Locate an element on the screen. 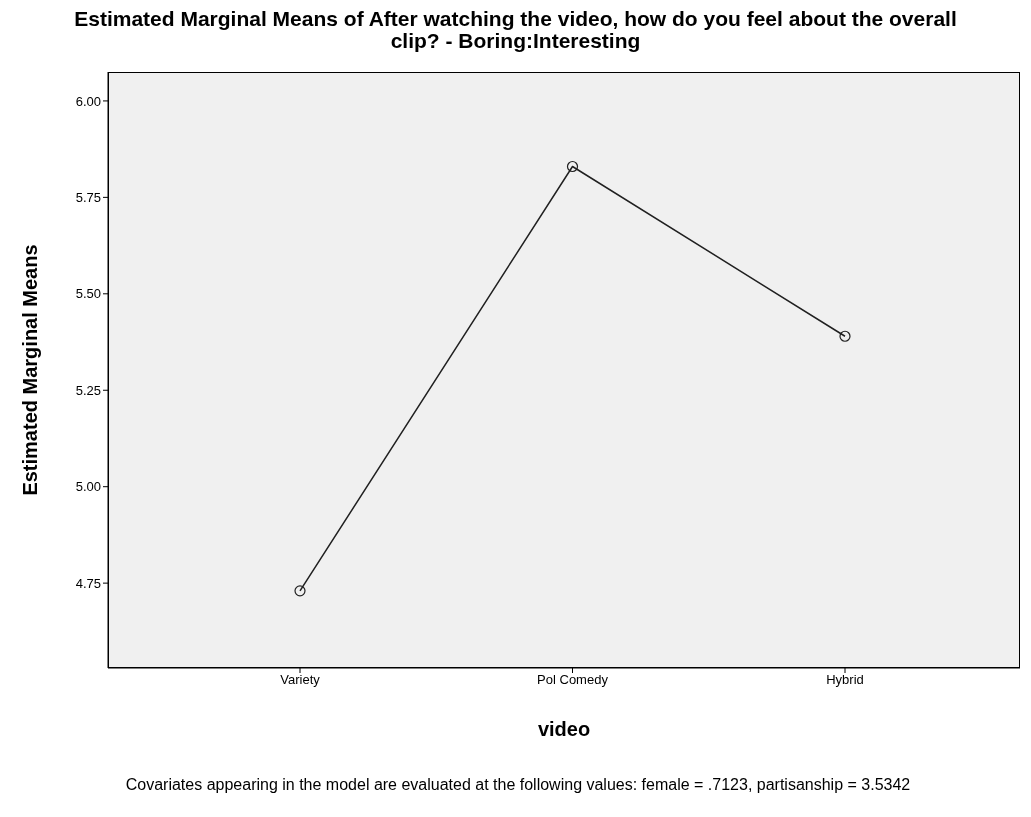 Image resolution: width=1031 pixels, height=817 pixels. y-tick-label: 4.75 is located at coordinates (88, 583).